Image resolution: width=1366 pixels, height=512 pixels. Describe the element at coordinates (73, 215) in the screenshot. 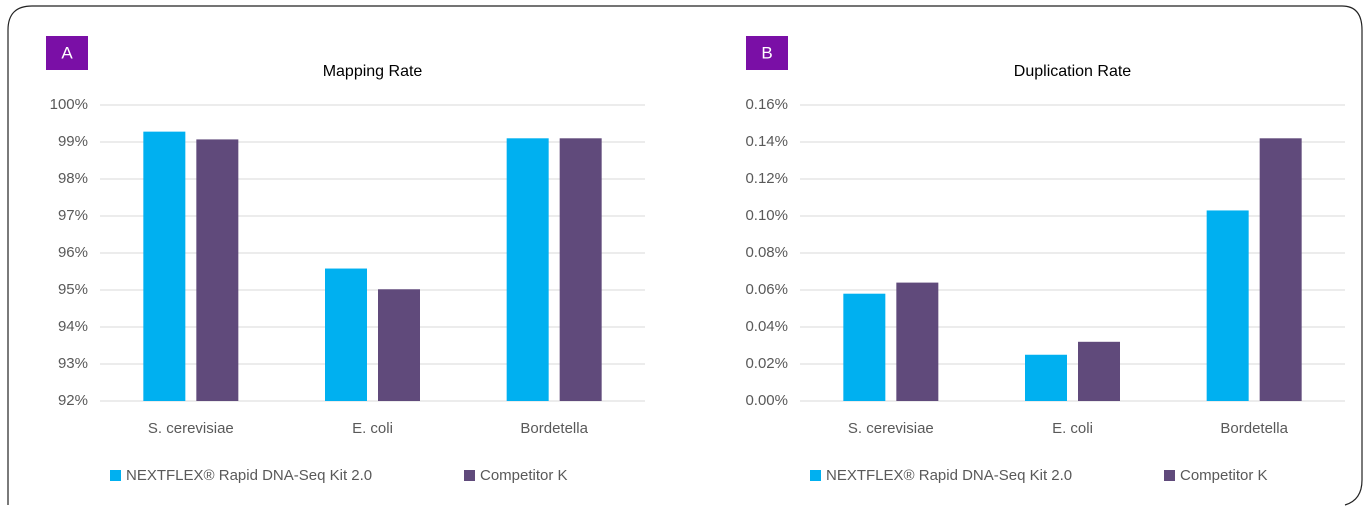

I see `y-tick-label: 97%` at that location.